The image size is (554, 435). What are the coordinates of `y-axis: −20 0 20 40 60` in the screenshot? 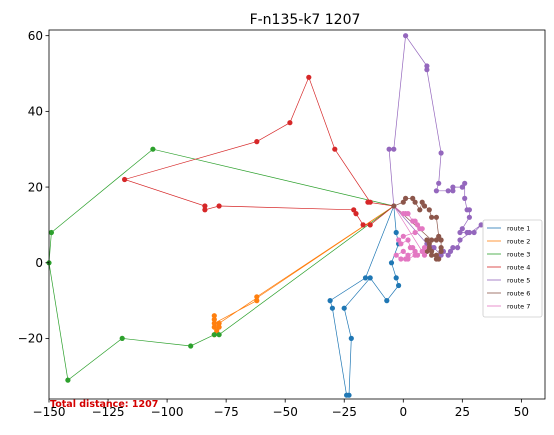 It's located at (33, 187).